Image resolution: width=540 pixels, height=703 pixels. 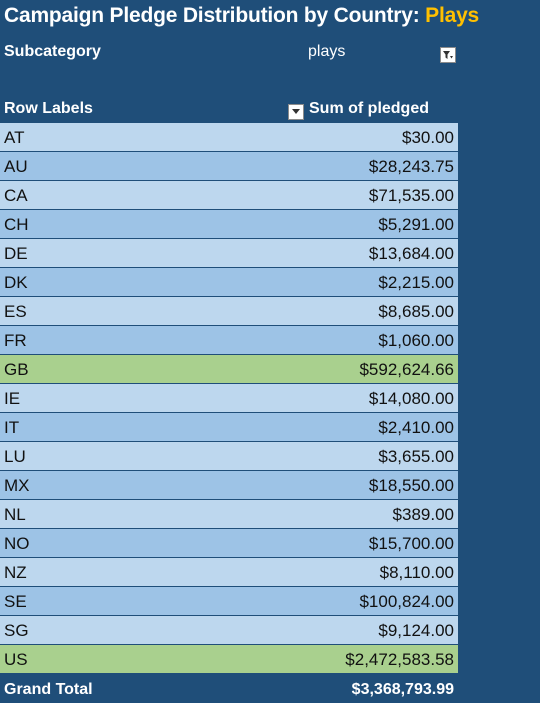 I want to click on grand-total-row: Grand Total $3,368,793.99, so click(x=229, y=690).